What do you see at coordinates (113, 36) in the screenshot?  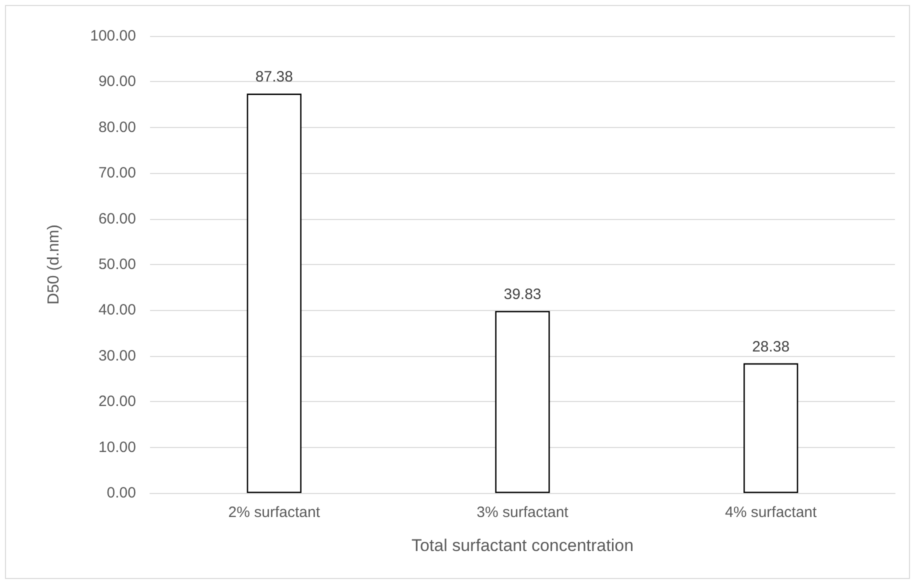 I see `y-tick-label: 100.00` at bounding box center [113, 36].